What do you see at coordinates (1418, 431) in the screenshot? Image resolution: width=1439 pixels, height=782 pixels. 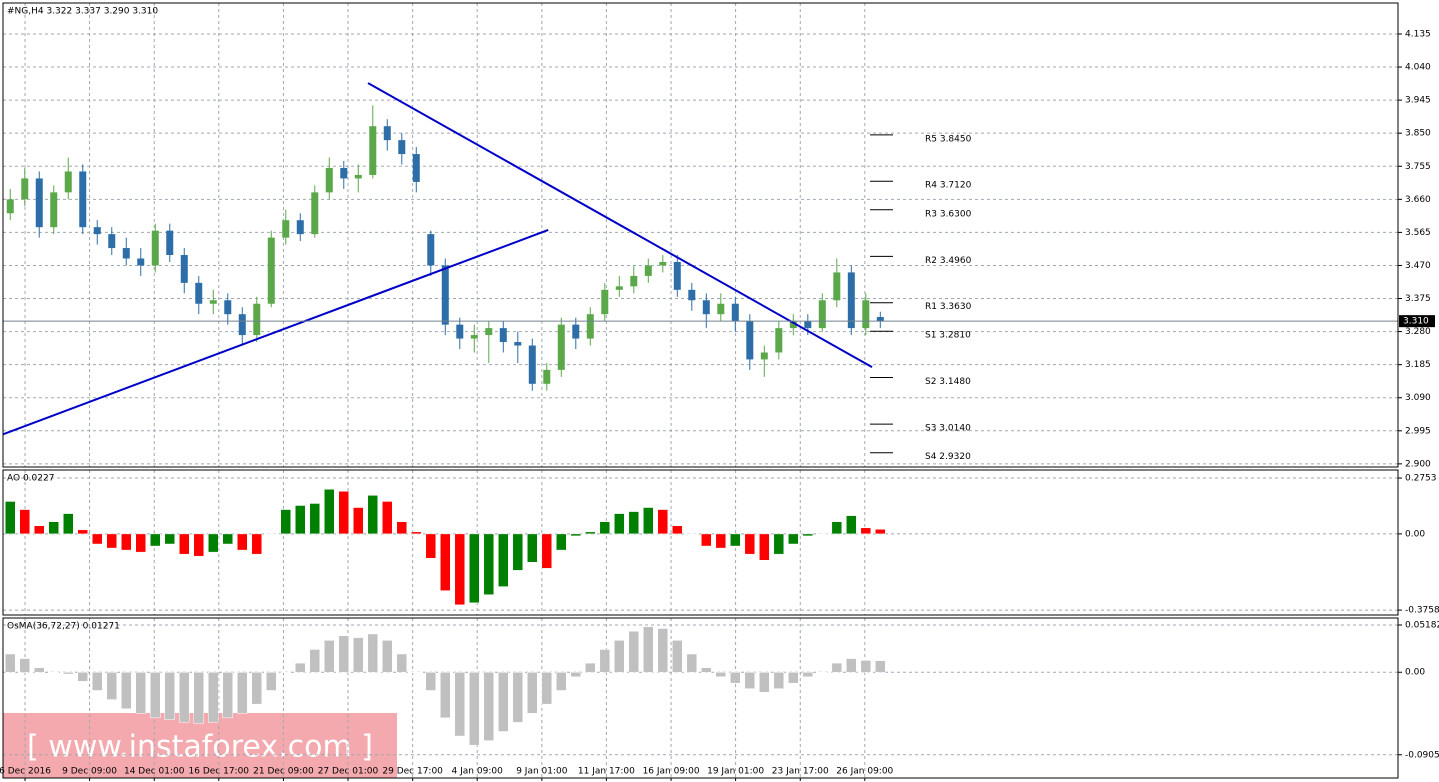 I see `y-tick-label: 2.995` at bounding box center [1418, 431].